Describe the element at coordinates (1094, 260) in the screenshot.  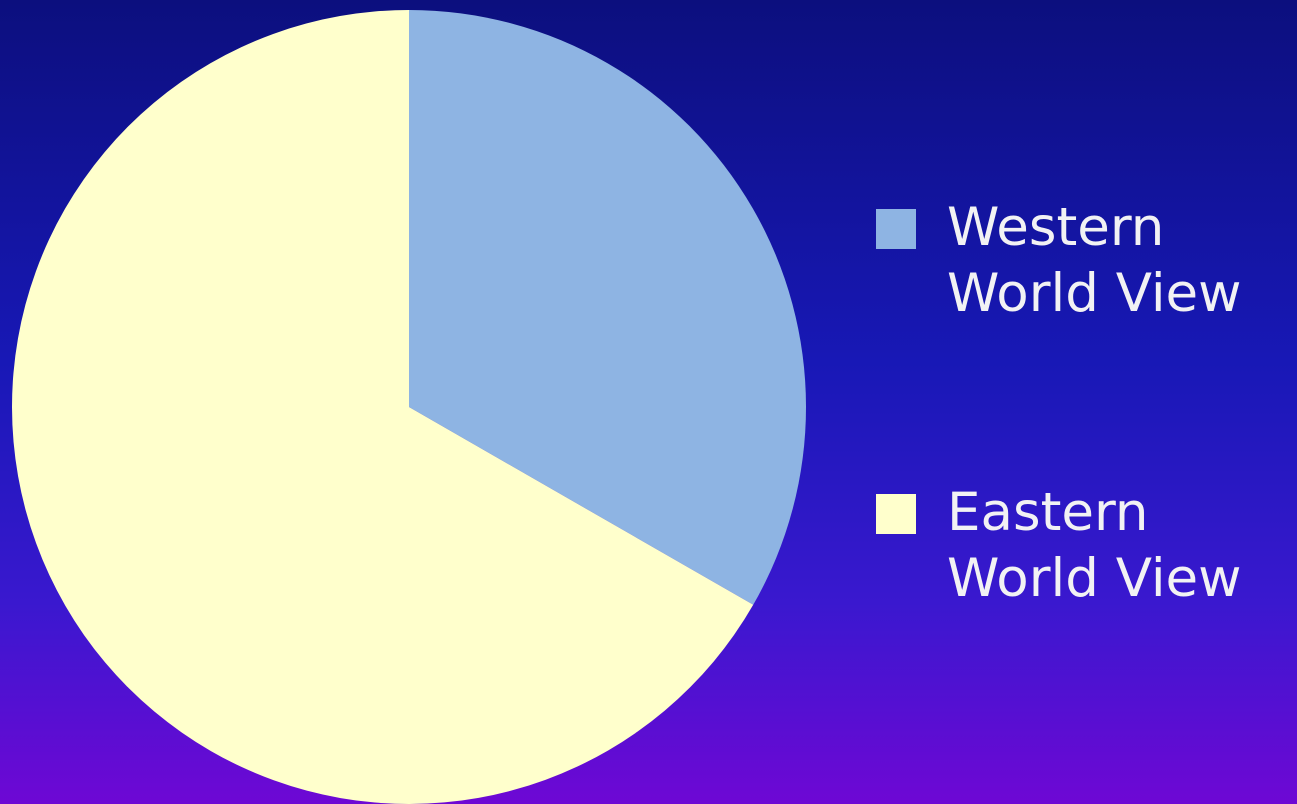
I see `legend-label-western: Western World View` at that location.